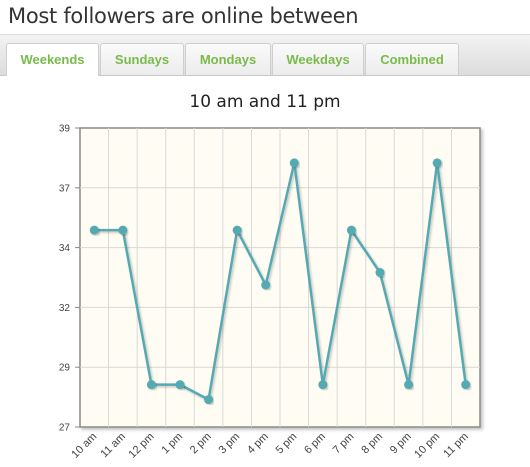 This screenshot has width=530, height=467. Describe the element at coordinates (65, 428) in the screenshot. I see `y-tick-label: 27` at that location.